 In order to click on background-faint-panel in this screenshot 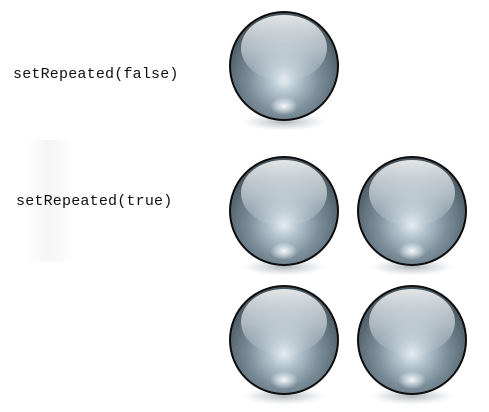, I will do `click(50, 201)`.